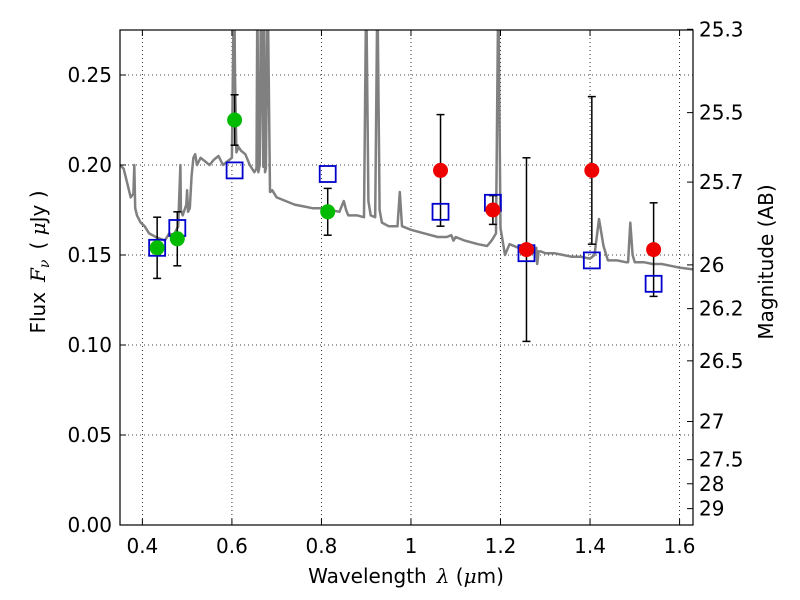 The width and height of the screenshot is (800, 600). I want to click on y2-tick-label: 28, so click(711, 484).